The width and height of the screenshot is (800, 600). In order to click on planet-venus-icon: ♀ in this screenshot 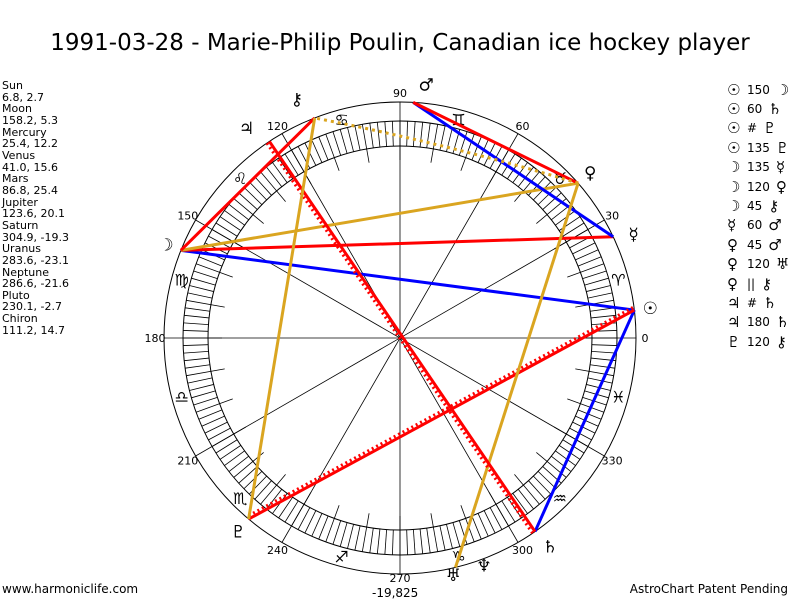, I will do `click(590, 174)`.